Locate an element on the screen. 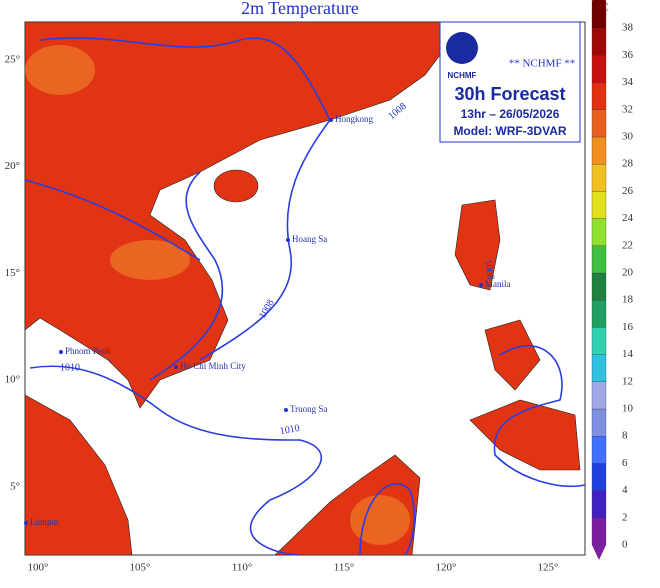 This screenshot has height=588, width=660. colorbar-tick-label: 30 is located at coordinates (628, 137).